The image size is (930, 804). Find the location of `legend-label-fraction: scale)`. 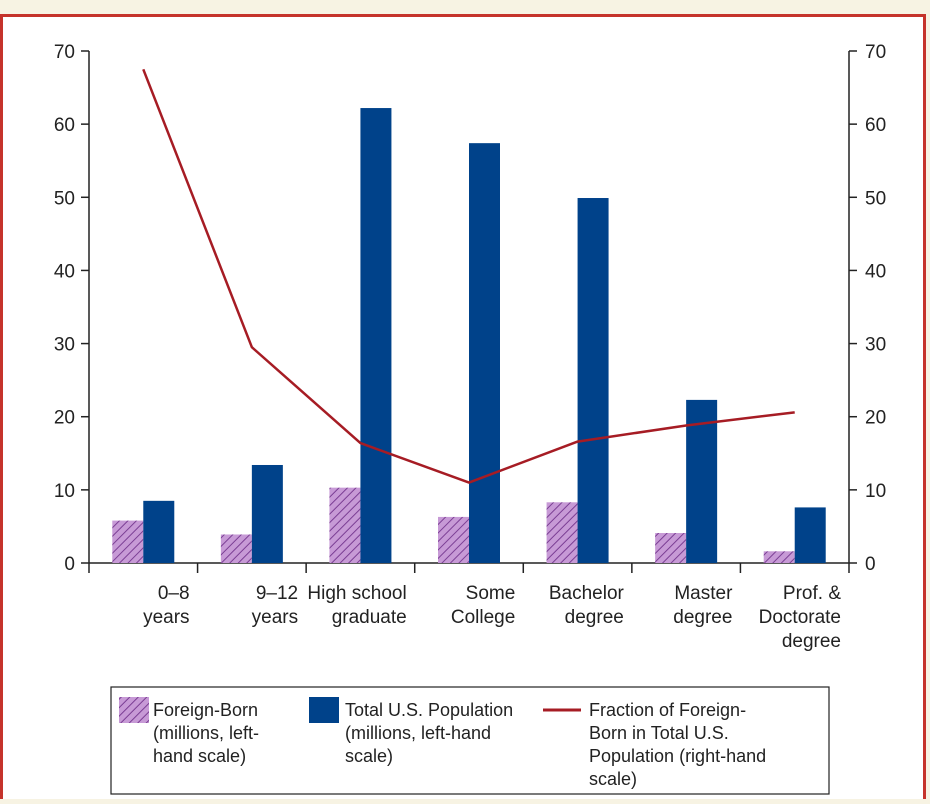

legend-label-fraction: scale) is located at coordinates (613, 779).